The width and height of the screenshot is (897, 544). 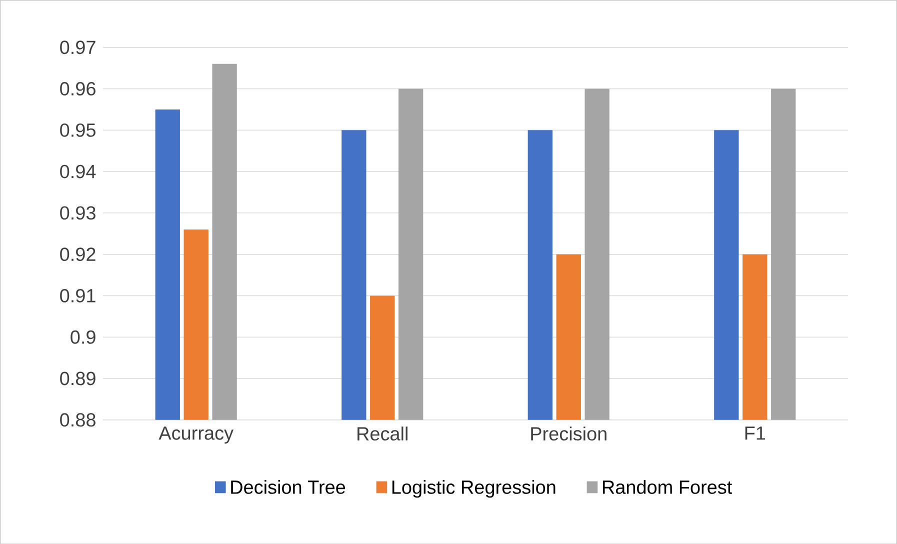 What do you see at coordinates (78, 378) in the screenshot?
I see `y-tick-label: 0.89` at bounding box center [78, 378].